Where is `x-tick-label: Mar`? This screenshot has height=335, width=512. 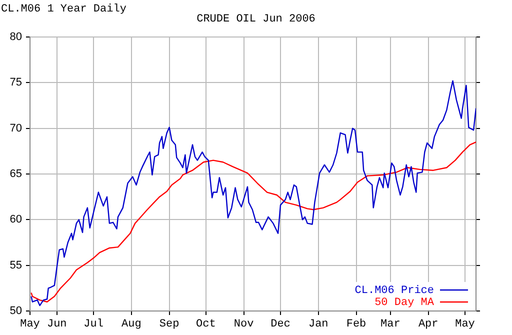 x-tick-label: Mar is located at coordinates (390, 324).